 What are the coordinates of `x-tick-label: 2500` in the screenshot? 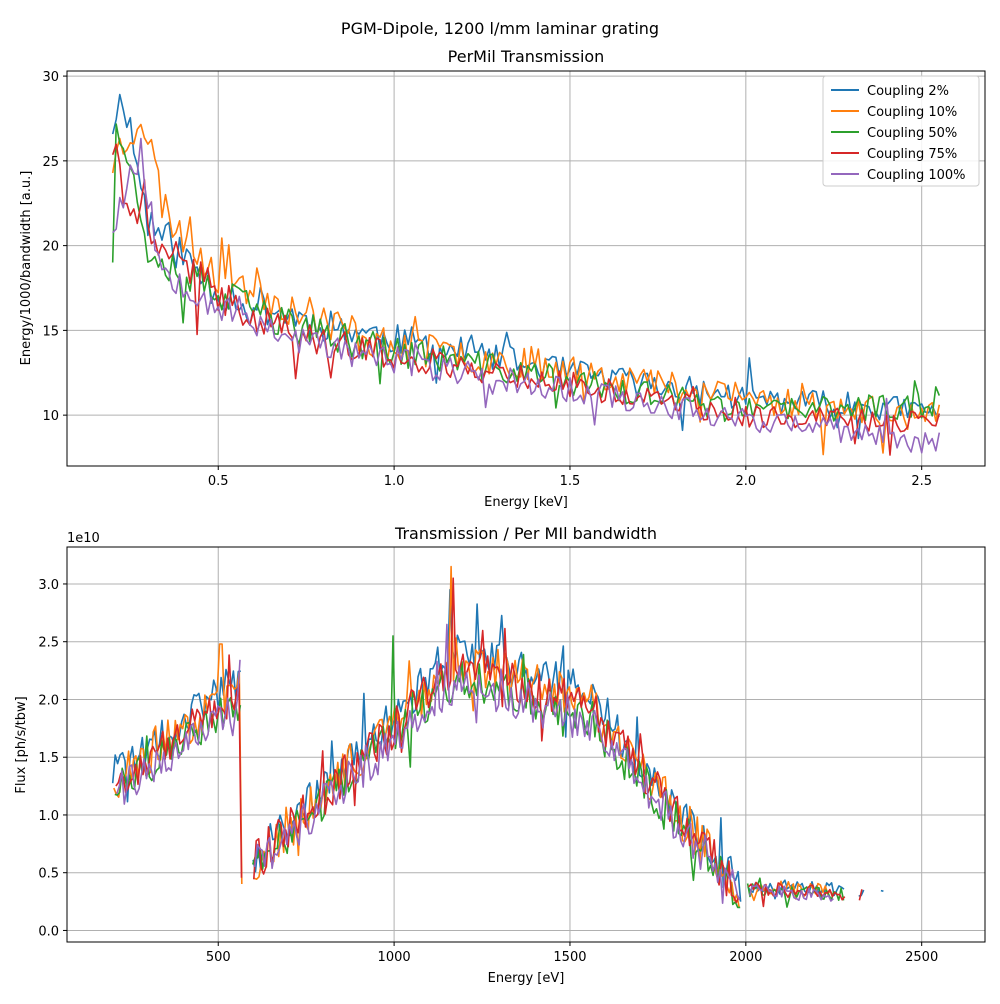 It's located at (921, 957).